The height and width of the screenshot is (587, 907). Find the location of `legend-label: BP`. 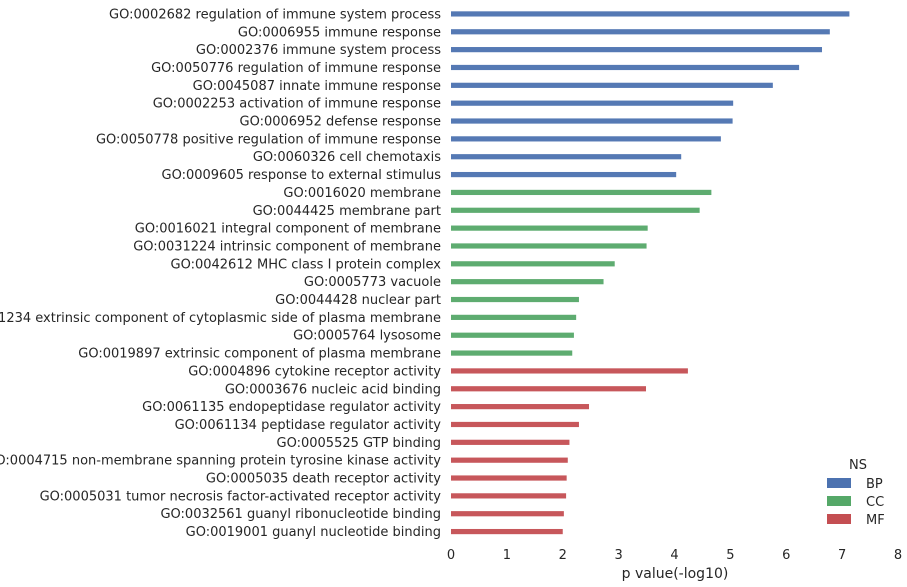

legend-label: BP is located at coordinates (874, 484).